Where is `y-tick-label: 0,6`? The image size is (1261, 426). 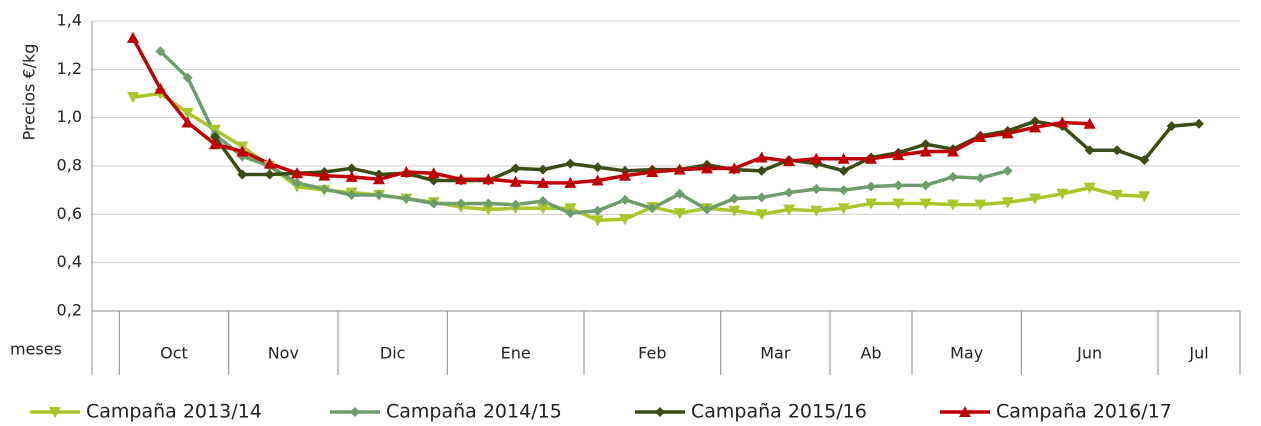 y-tick-label: 0,6 is located at coordinates (69, 213).